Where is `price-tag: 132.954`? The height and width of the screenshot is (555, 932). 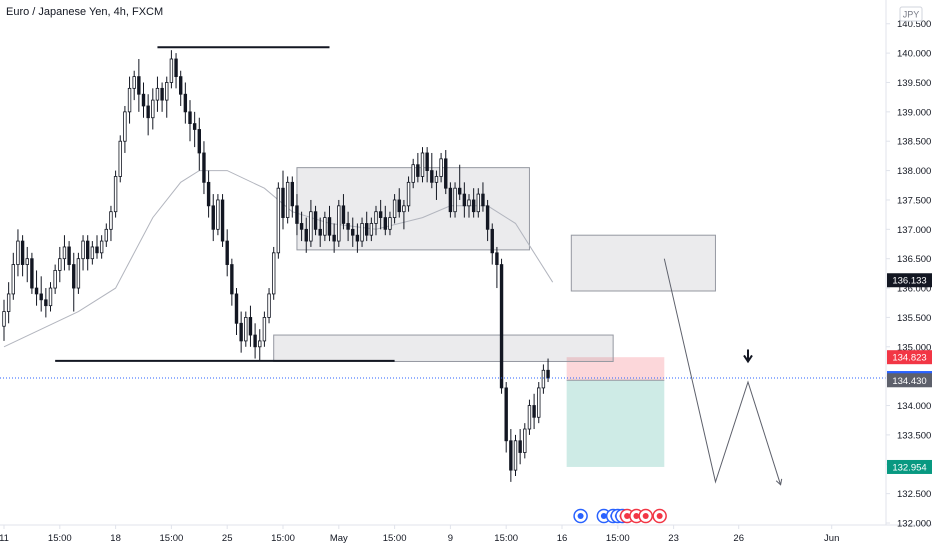
price-tag: 132.954 is located at coordinates (909, 466).